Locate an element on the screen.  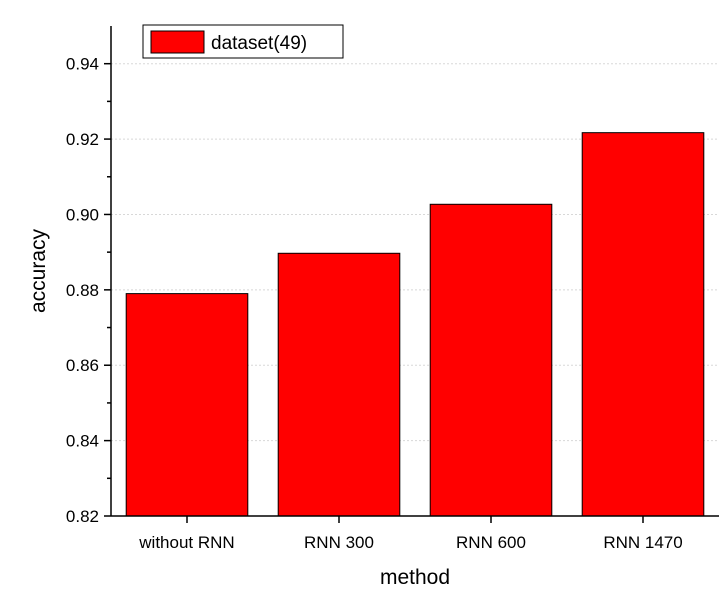
y-ticks: 0.82 0.84 0.86 0.88 0.90 0.92 0.94 is located at coordinates (88, 290).